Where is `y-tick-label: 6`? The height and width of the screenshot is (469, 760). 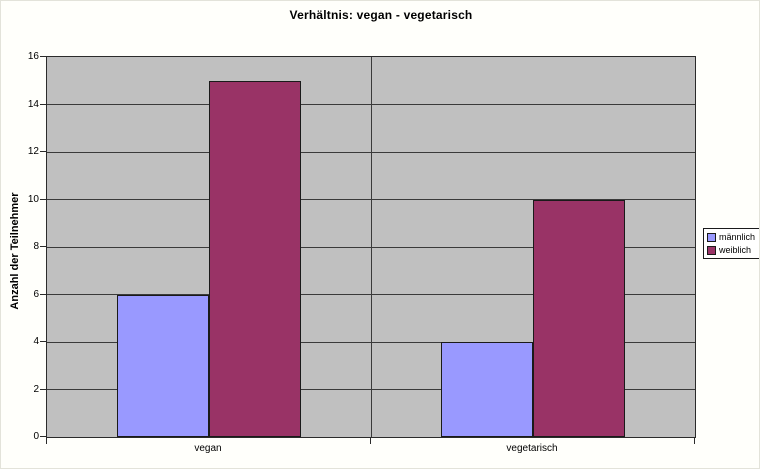
y-tick-label: 6 is located at coordinates (36, 294).